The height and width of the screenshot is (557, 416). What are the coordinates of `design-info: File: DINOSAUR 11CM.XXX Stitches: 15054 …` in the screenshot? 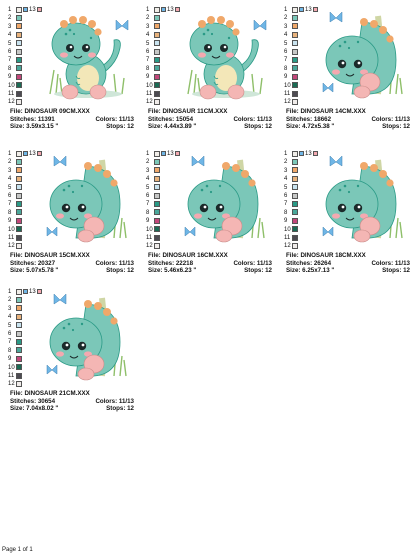 It's located at (213, 119).